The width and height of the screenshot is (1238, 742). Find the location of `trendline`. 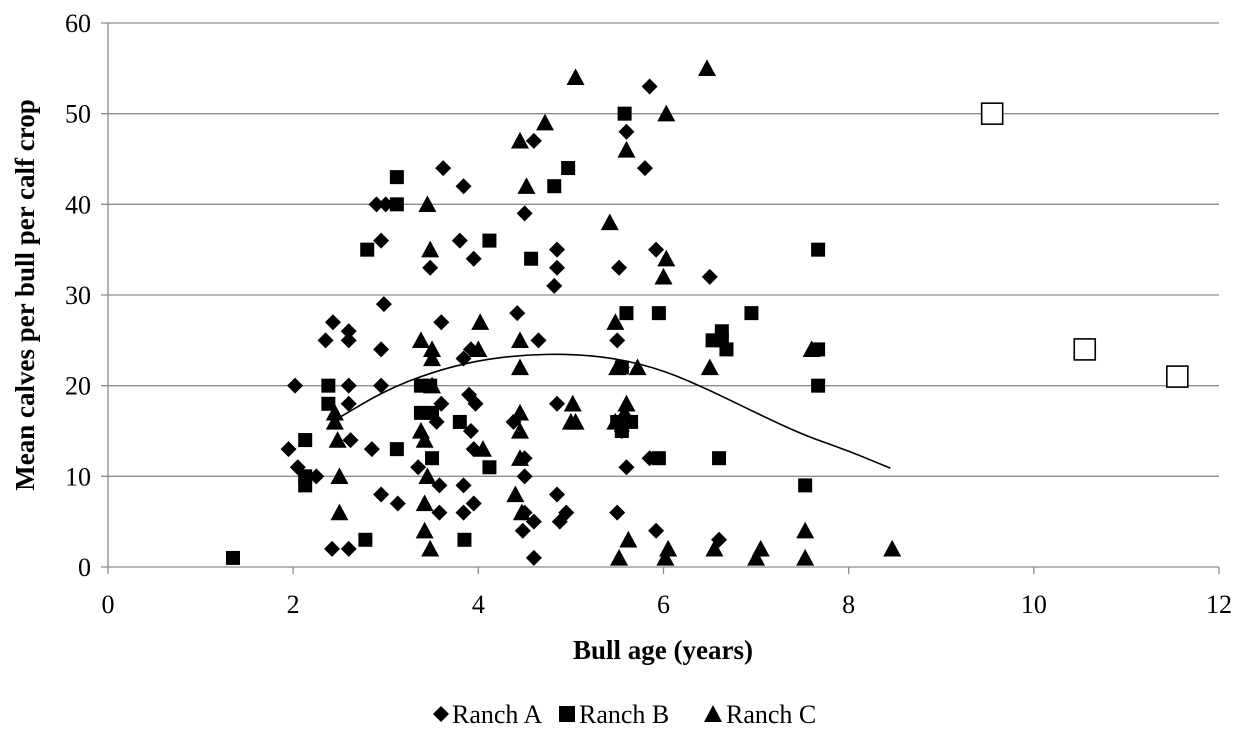

trendline is located at coordinates (615, 411).